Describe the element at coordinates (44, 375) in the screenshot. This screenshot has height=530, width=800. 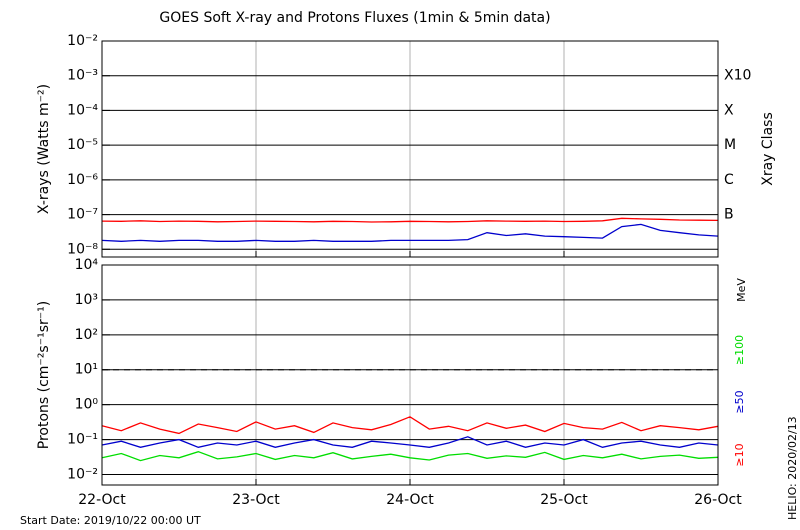
I see `y-axis-label: Protons (cm⁻²s⁻¹sr⁻¹)` at that location.